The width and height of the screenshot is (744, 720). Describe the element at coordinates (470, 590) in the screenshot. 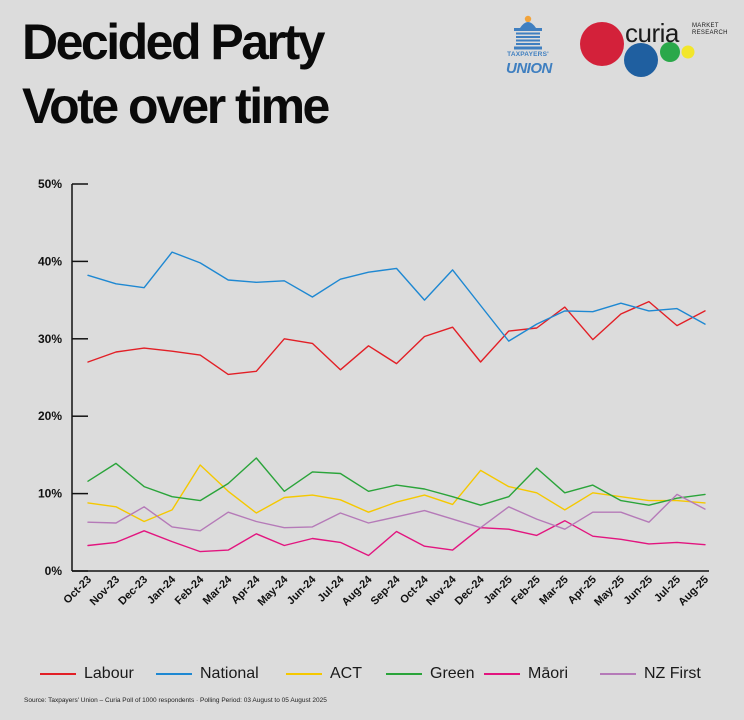

I see `x-tick-label: Dec-24` at that location.